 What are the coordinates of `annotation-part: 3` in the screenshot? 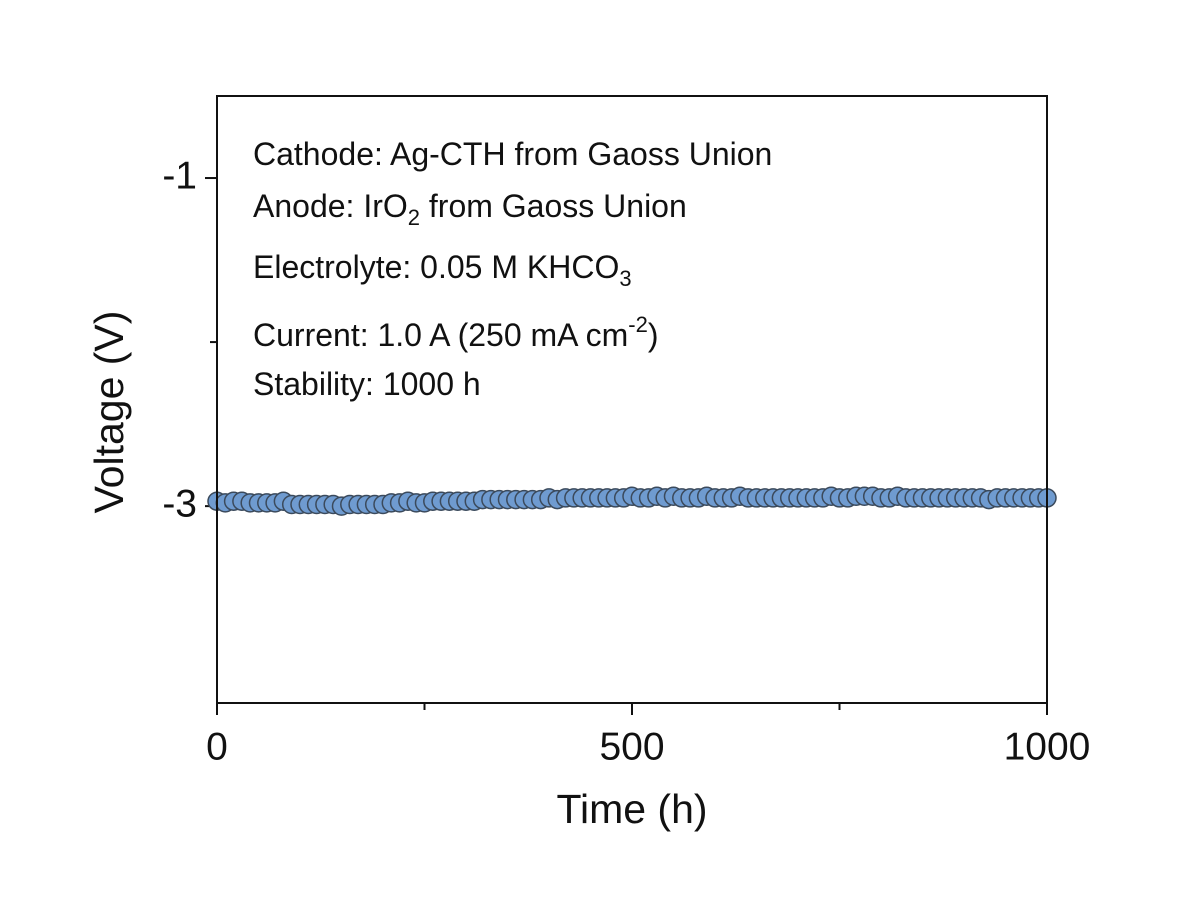 It's located at (625, 278).